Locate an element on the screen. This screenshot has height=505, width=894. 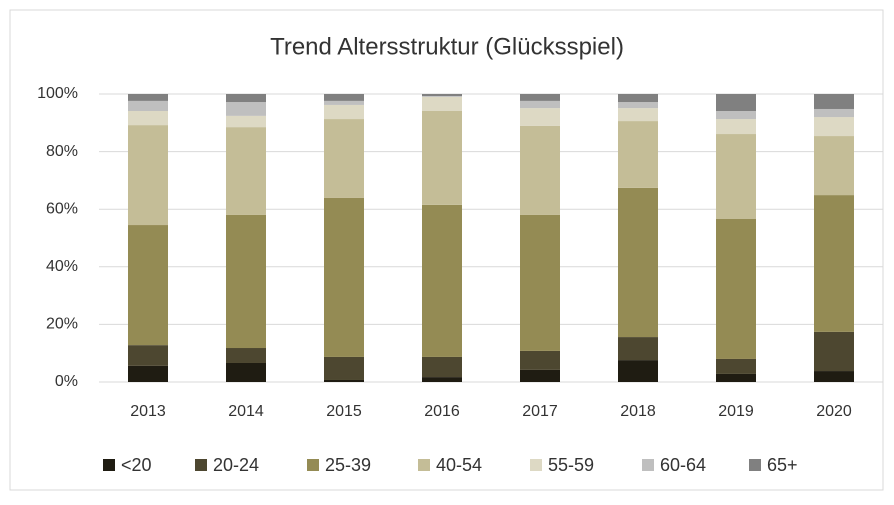
x-tick-label: 2013 is located at coordinates (148, 411).